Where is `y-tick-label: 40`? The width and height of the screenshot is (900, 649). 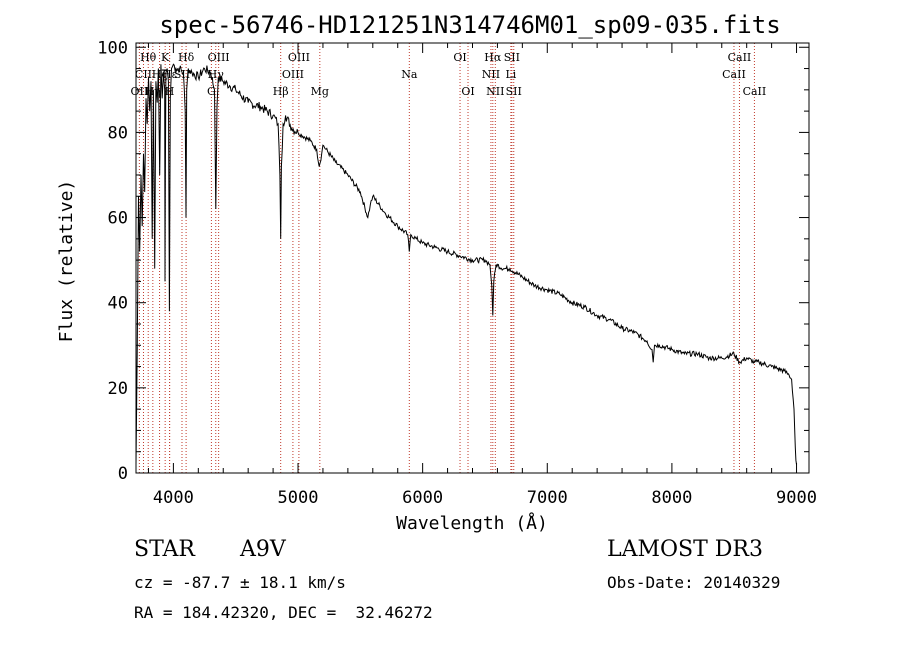
y-tick-label: 40 is located at coordinates (118, 304).